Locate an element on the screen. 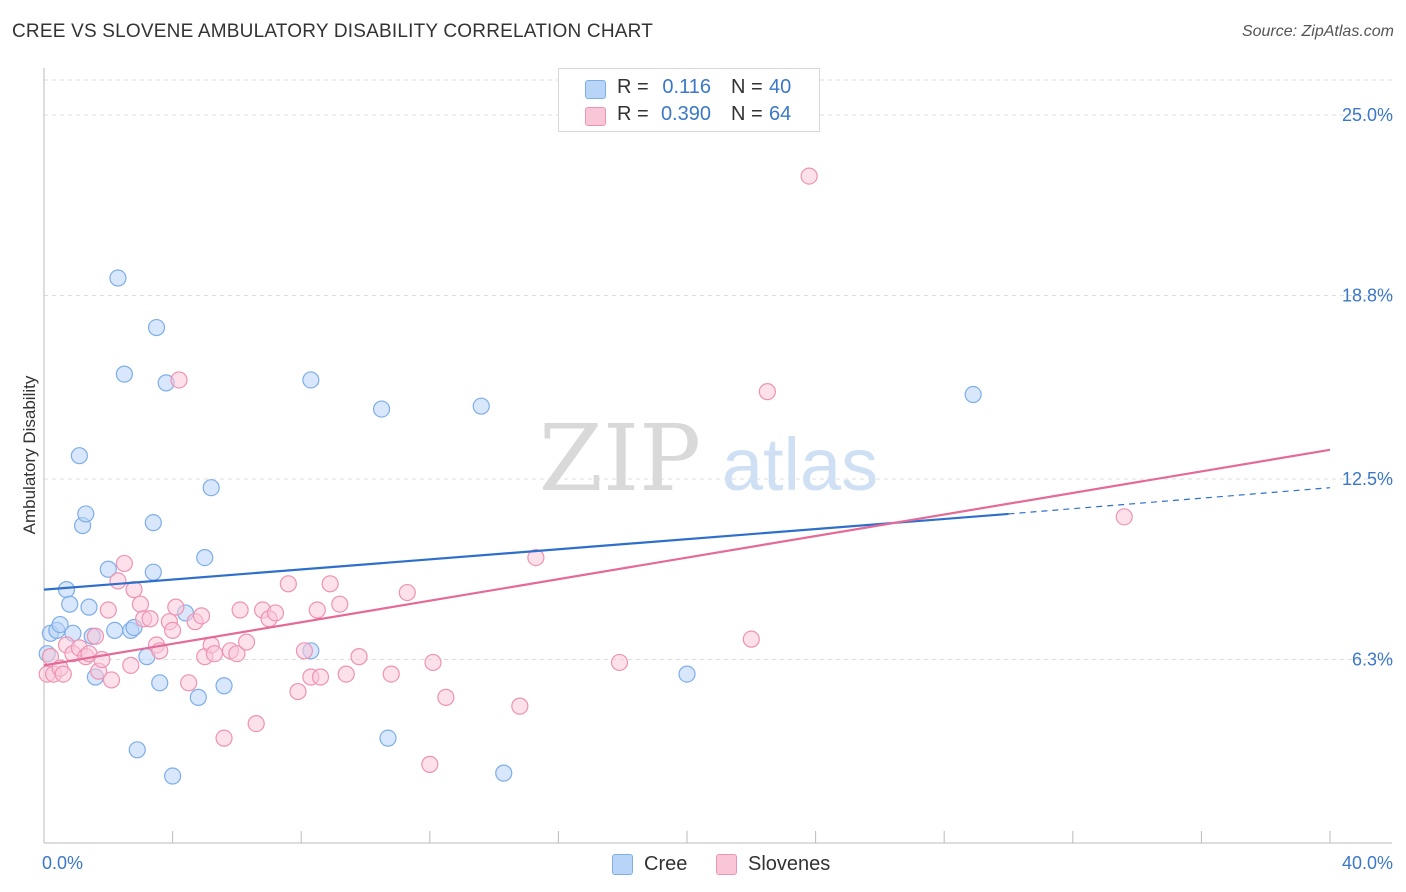 This screenshot has height=892, width=1406. x-tick-label: 0.0% is located at coordinates (62, 863).